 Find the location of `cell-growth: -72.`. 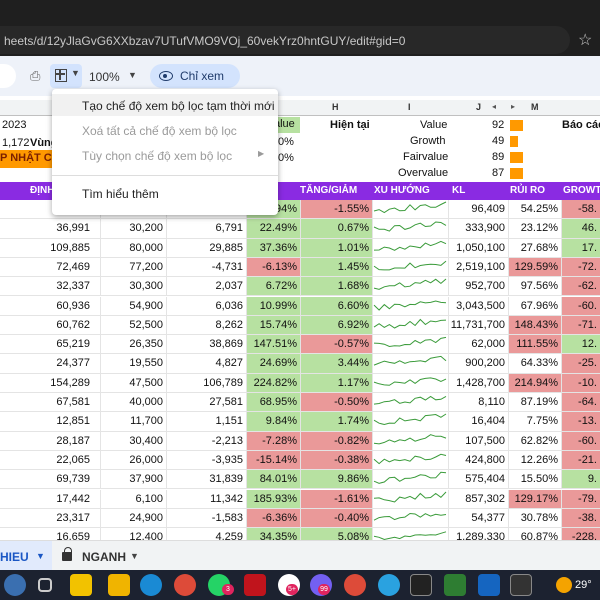

cell-growth: -72. is located at coordinates (580, 267).